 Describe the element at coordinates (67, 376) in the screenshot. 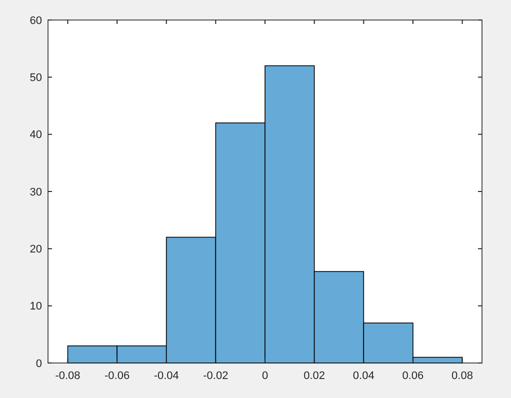

I see `x-tick-label: -0.08` at that location.